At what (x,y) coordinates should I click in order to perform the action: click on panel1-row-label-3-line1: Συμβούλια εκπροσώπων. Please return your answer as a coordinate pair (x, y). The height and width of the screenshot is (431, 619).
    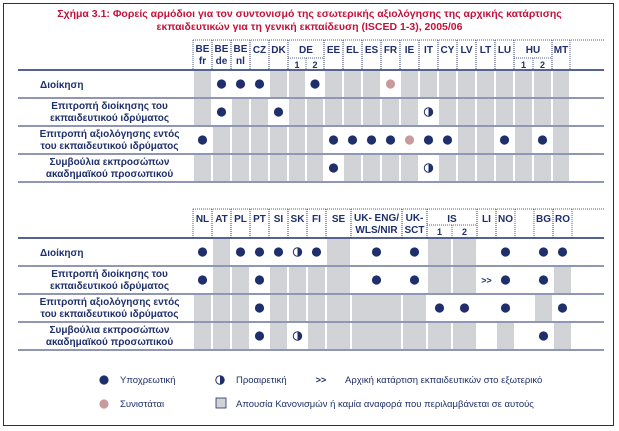
    Looking at the image, I should click on (110, 330).